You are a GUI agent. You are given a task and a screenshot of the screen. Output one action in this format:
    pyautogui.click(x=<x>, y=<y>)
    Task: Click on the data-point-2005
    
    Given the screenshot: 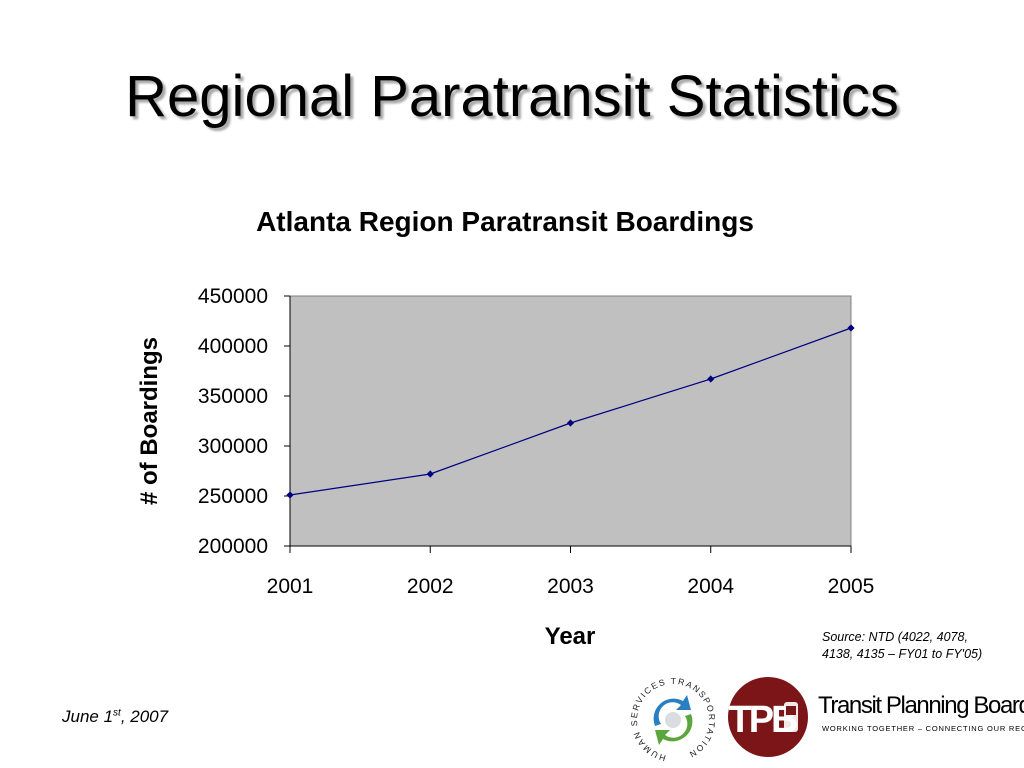 What is the action you would take?
    pyautogui.click(x=851, y=328)
    